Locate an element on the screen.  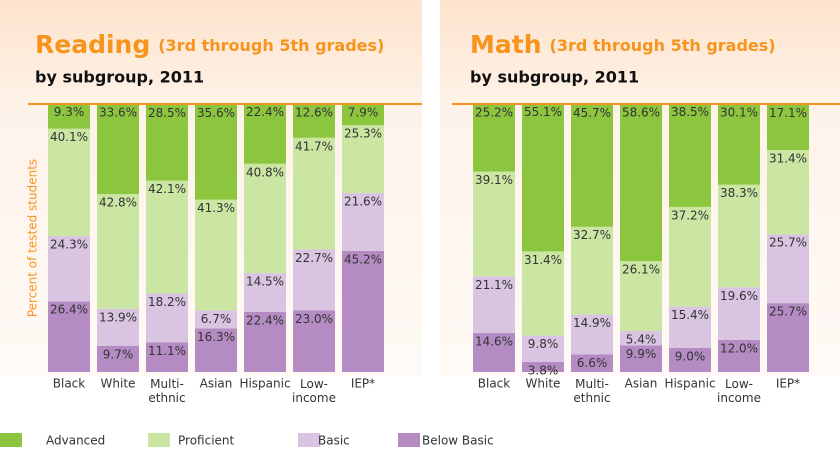
data-label: 41.7% is located at coordinates (314, 146).